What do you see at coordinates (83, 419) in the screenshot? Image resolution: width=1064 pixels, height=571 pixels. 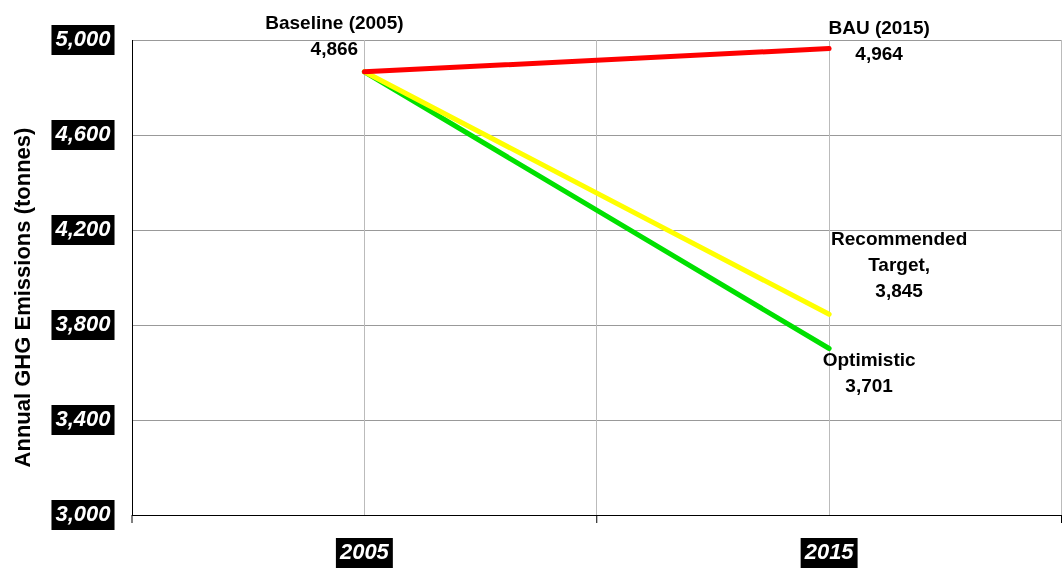 I see `y-tick-label: 3,400` at bounding box center [83, 419].